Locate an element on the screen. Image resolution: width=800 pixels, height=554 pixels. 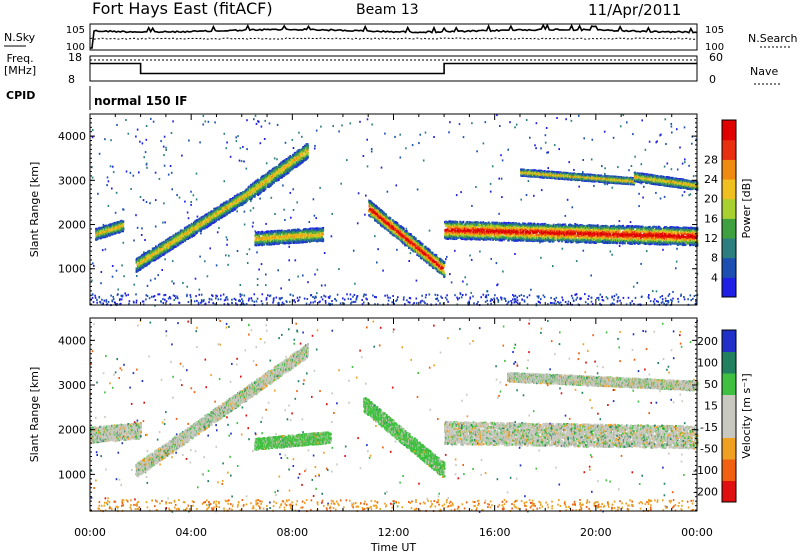
noise-panel-frame is located at coordinates (393, 37).